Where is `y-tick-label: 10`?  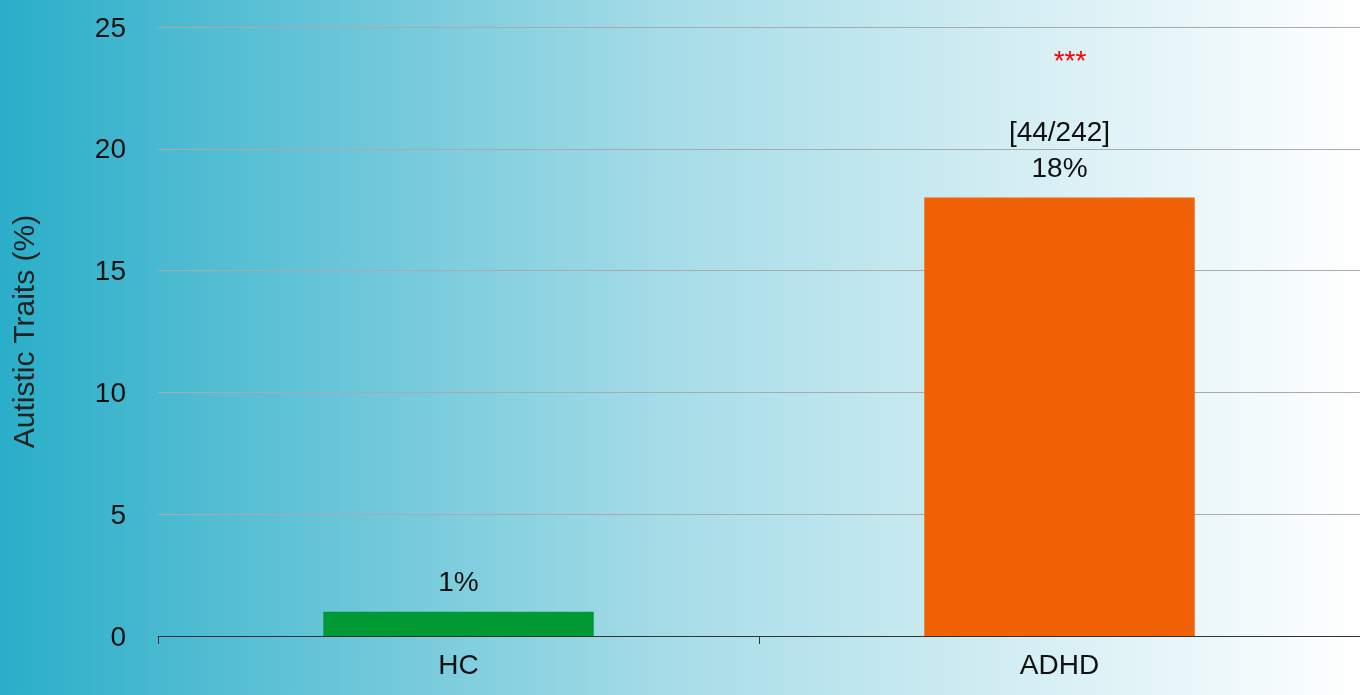
y-tick-label: 10 is located at coordinates (110, 392).